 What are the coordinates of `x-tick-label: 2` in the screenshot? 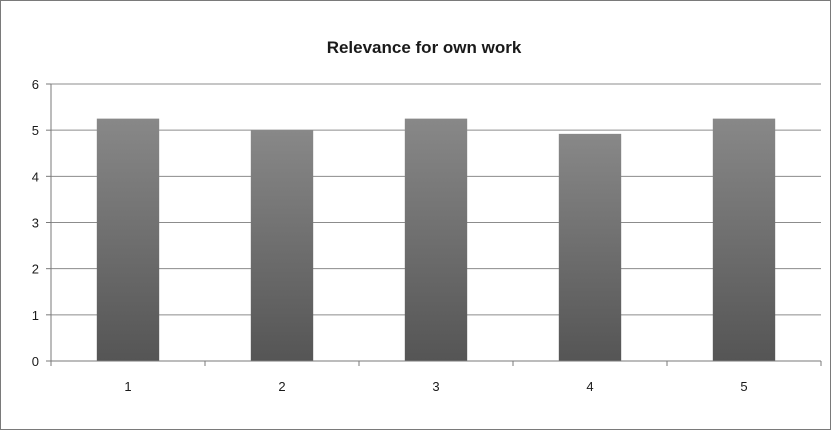 It's located at (281, 386).